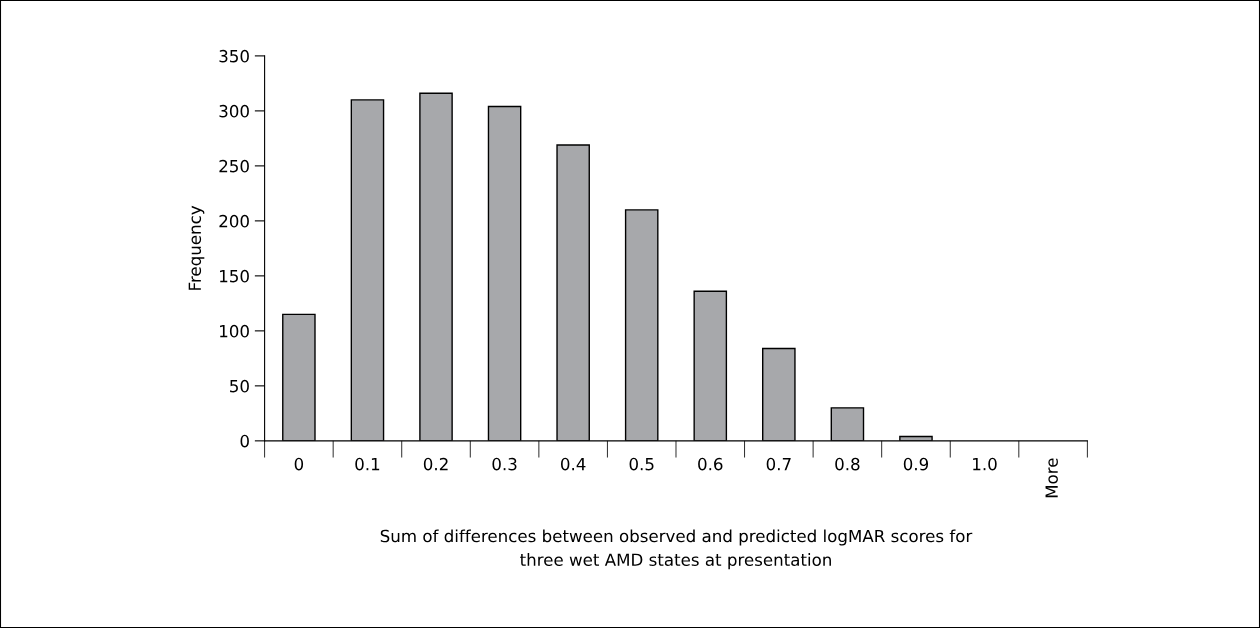 The height and width of the screenshot is (628, 1260). What do you see at coordinates (234, 111) in the screenshot?
I see `y-tick-label: 300` at bounding box center [234, 111].